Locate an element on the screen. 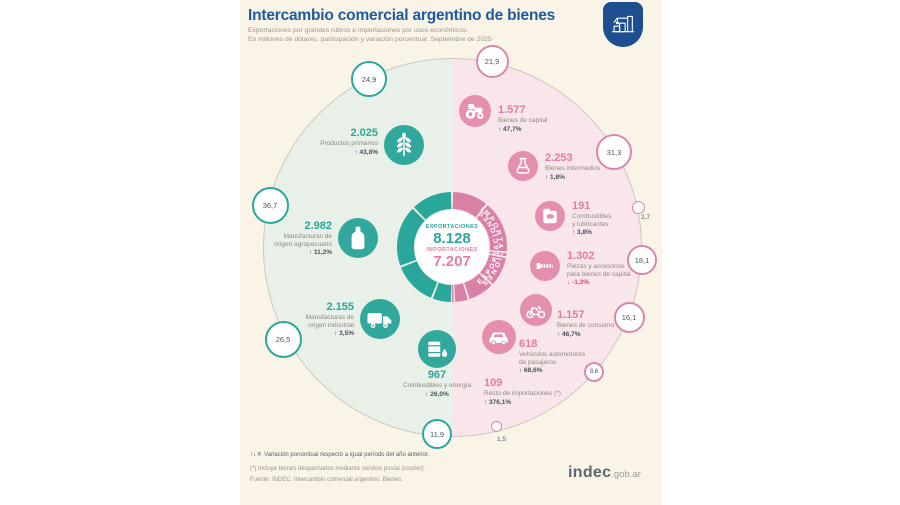 Image resolution: width=900 pixels, height=505 pixels. category-label: para bienes de capital is located at coordinates (599, 274).